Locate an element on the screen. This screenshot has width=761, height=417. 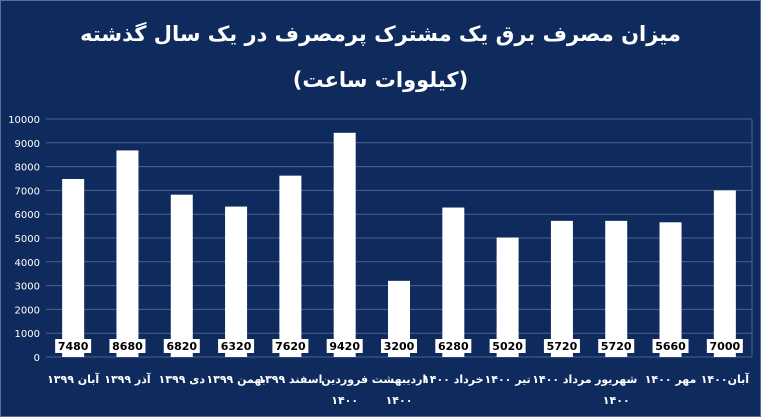
category-label: مهر ۱۴۰۰ is located at coordinates (671, 379).